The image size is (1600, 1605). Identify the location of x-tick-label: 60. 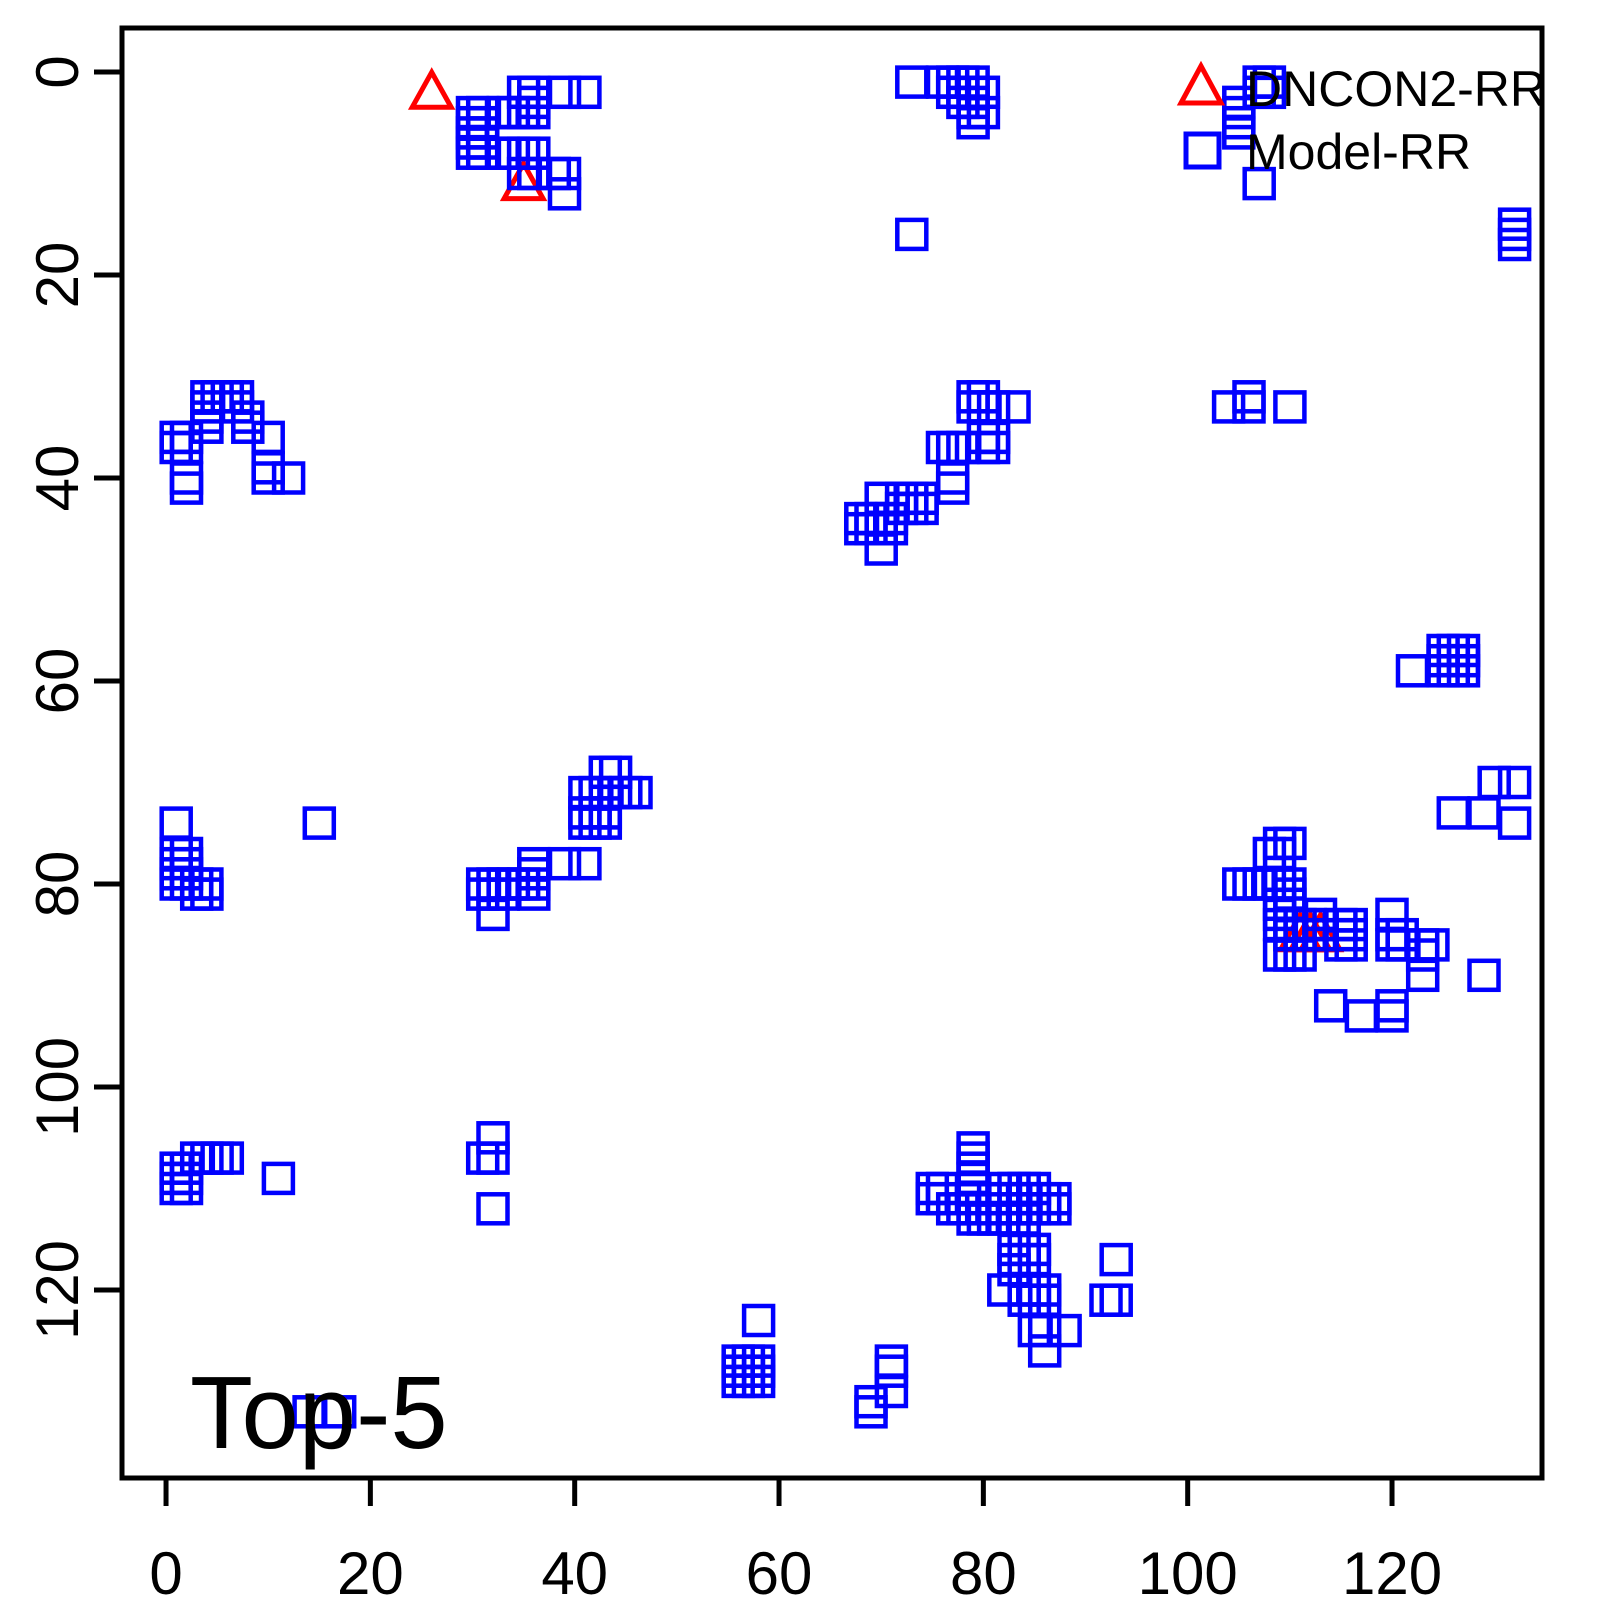
(779, 1570).